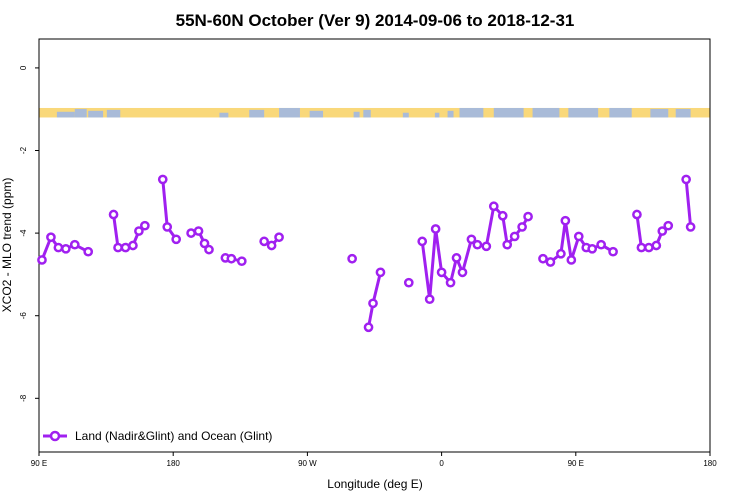 The height and width of the screenshot is (500, 750). I want to click on y-axis-label: XCO2 - MLO trend (ppm), so click(7, 245).